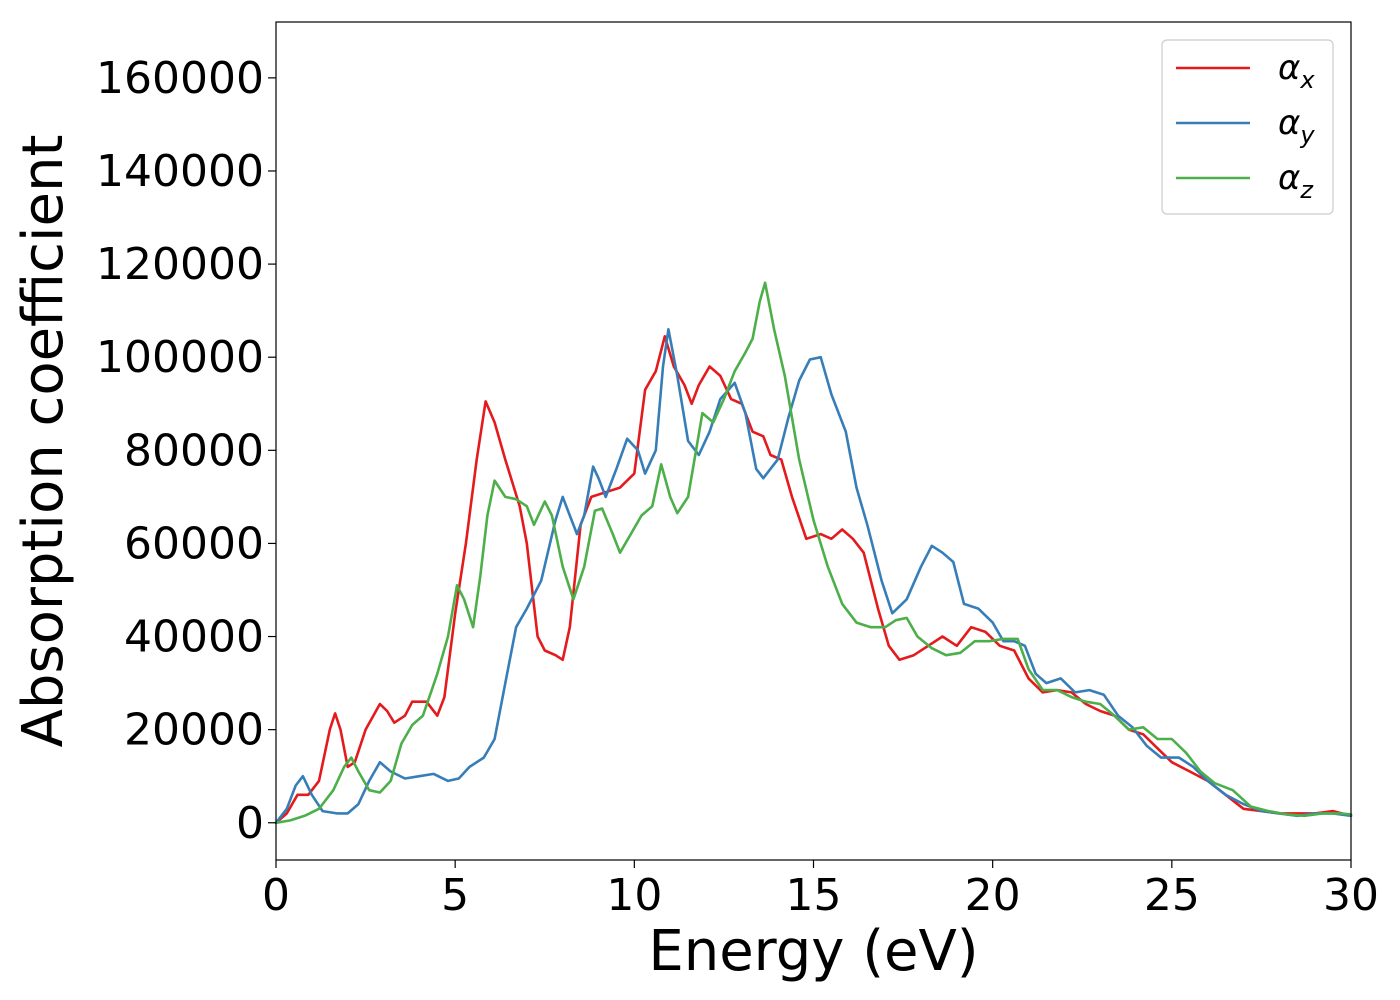  What do you see at coordinates (814, 895) in the screenshot?
I see `x-tick-label: 15` at bounding box center [814, 895].